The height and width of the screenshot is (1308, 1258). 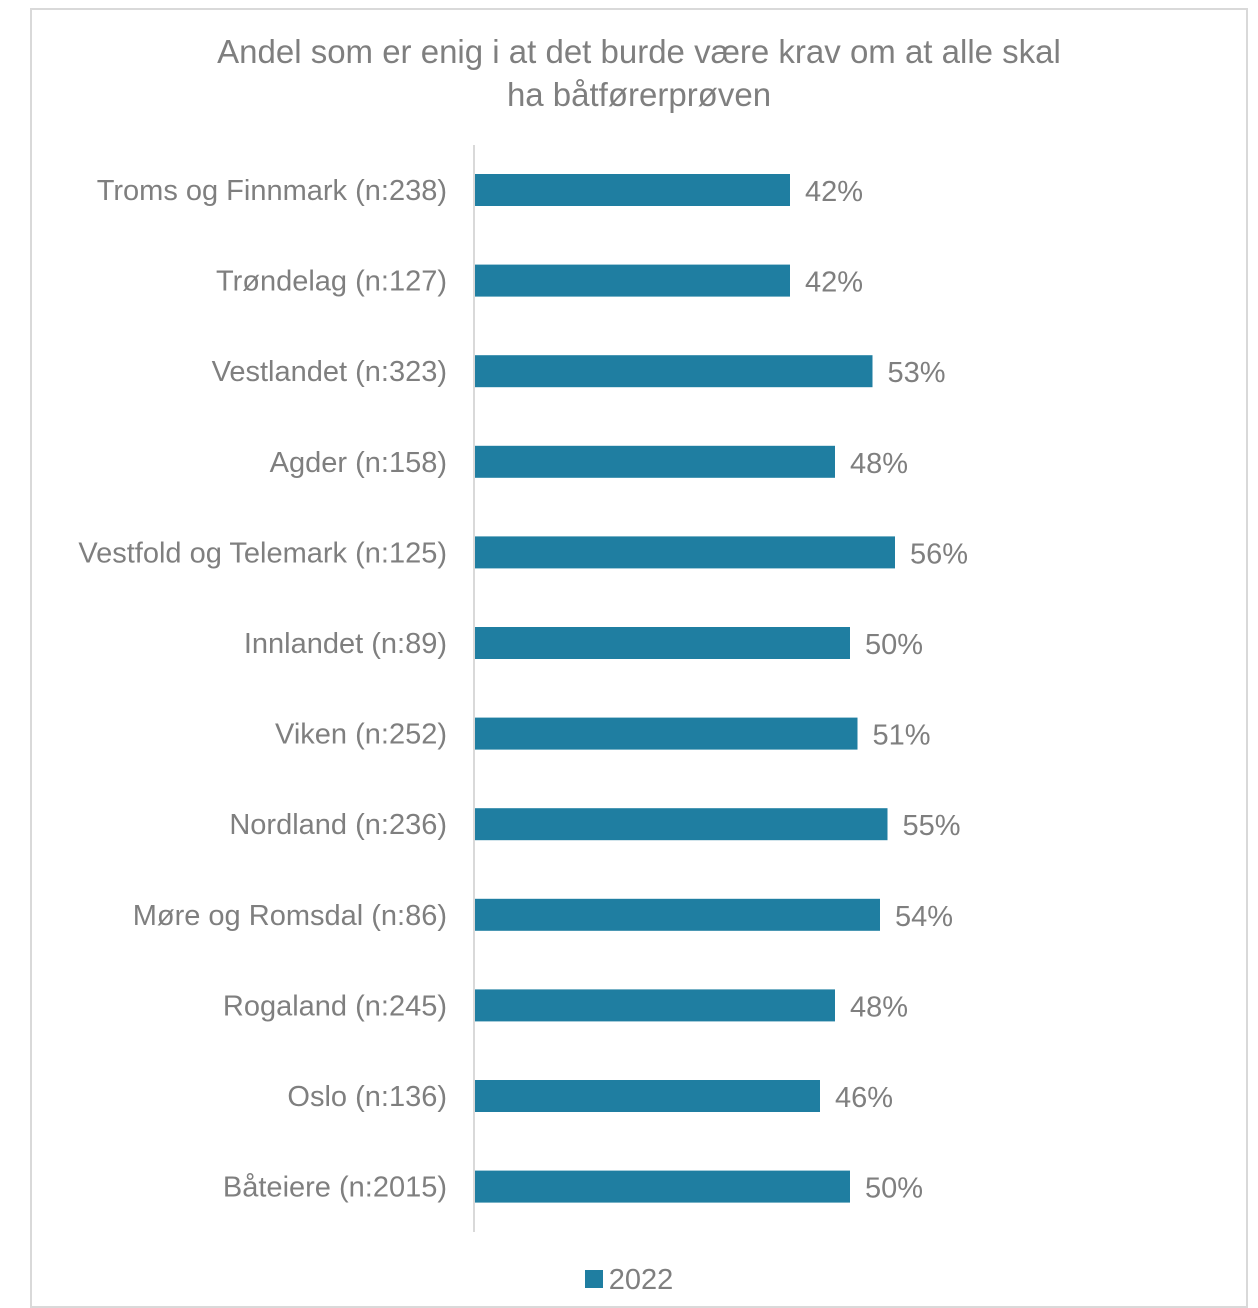 I want to click on value-label: 46%, so click(x=864, y=1098).